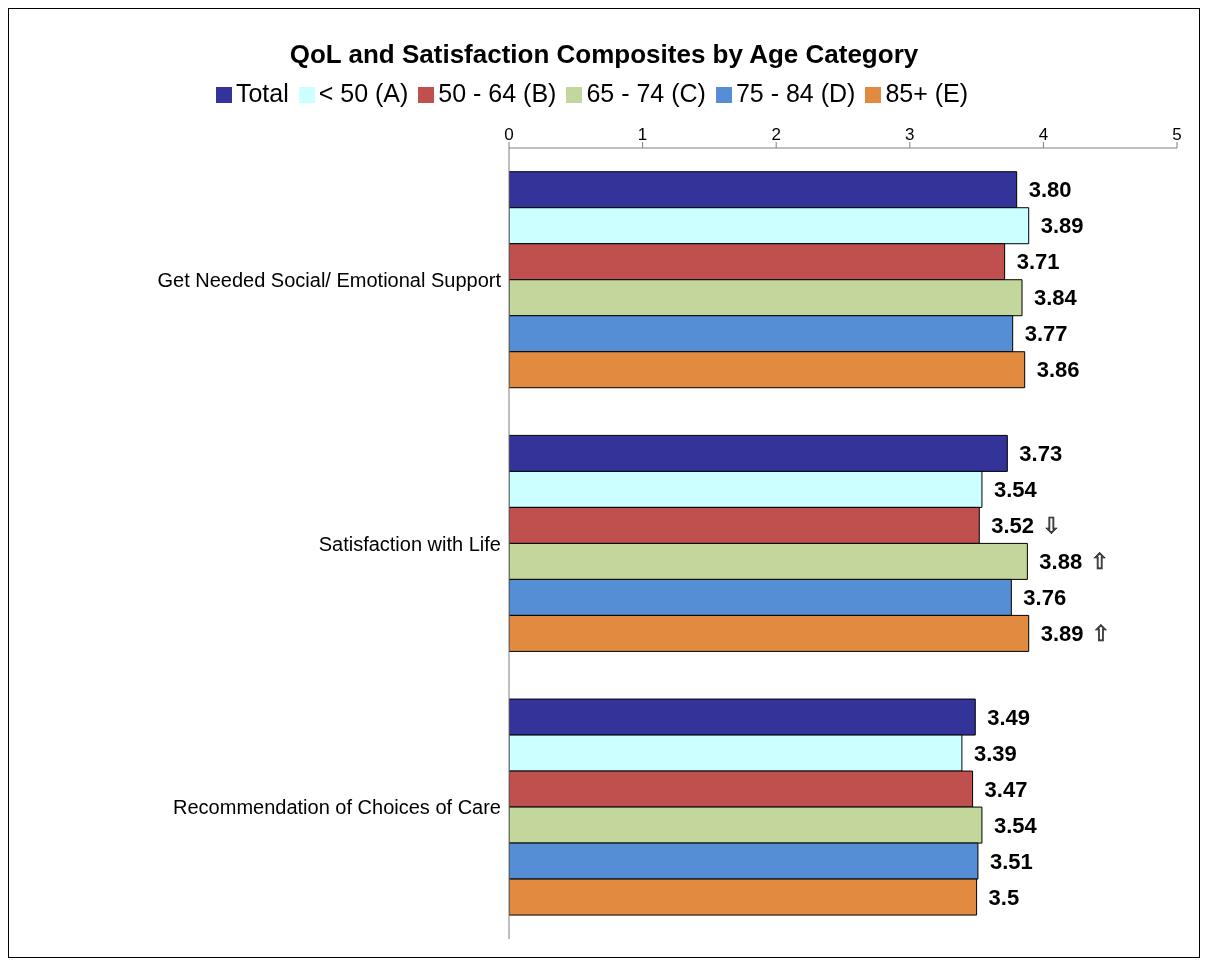 The height and width of the screenshot is (968, 1210). I want to click on data-label: 3.39, so click(995, 753).